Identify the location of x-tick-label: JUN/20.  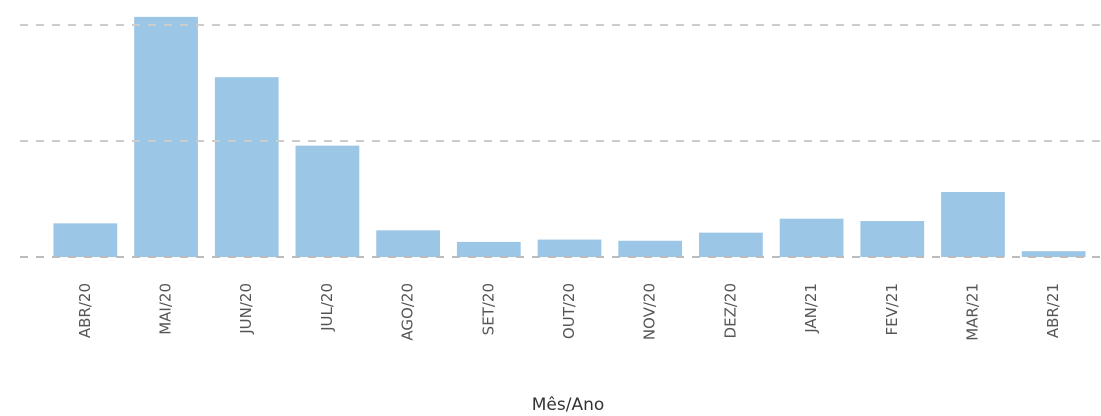
(246, 309).